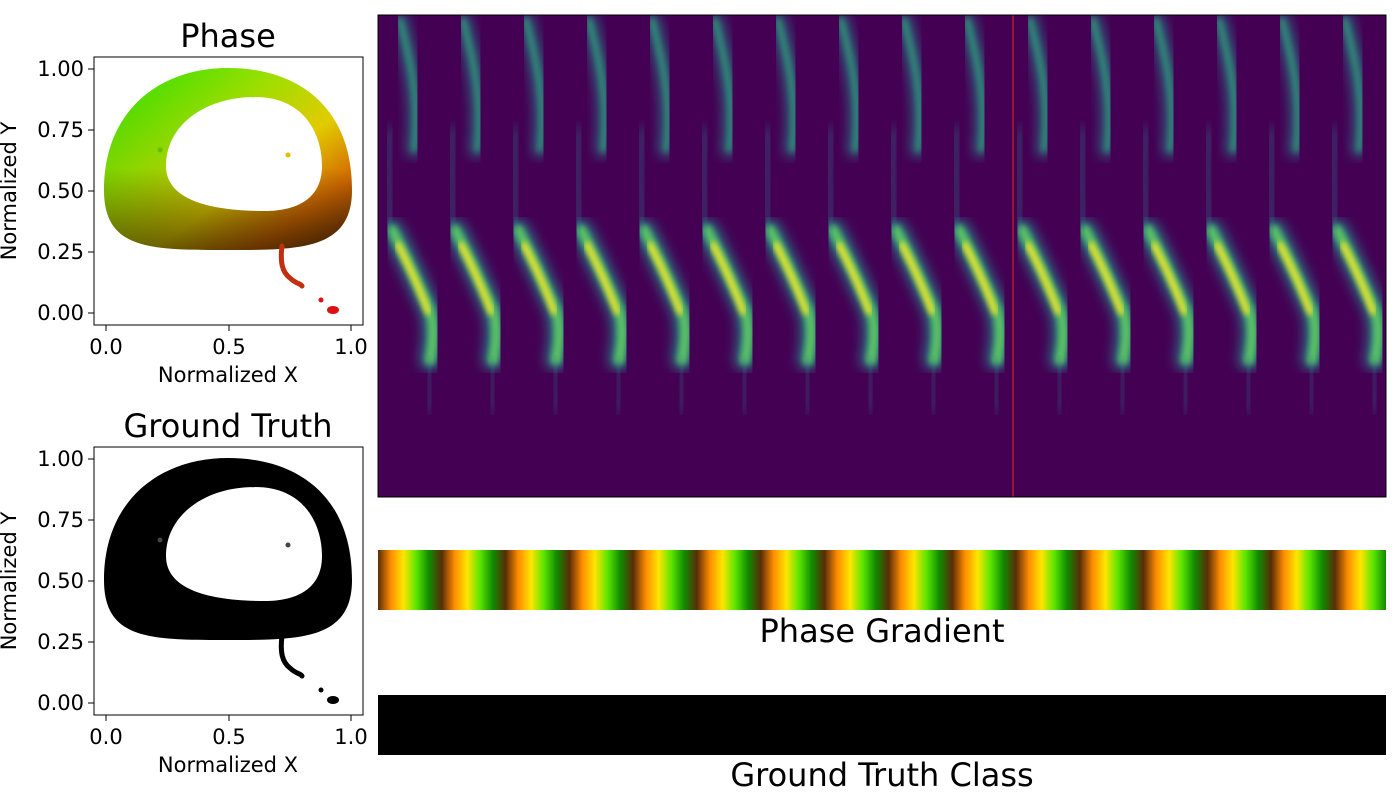 The width and height of the screenshot is (1400, 800). Describe the element at coordinates (881, 775) in the screenshot. I see `ground-truth-class-label: Ground Truth Class` at that location.